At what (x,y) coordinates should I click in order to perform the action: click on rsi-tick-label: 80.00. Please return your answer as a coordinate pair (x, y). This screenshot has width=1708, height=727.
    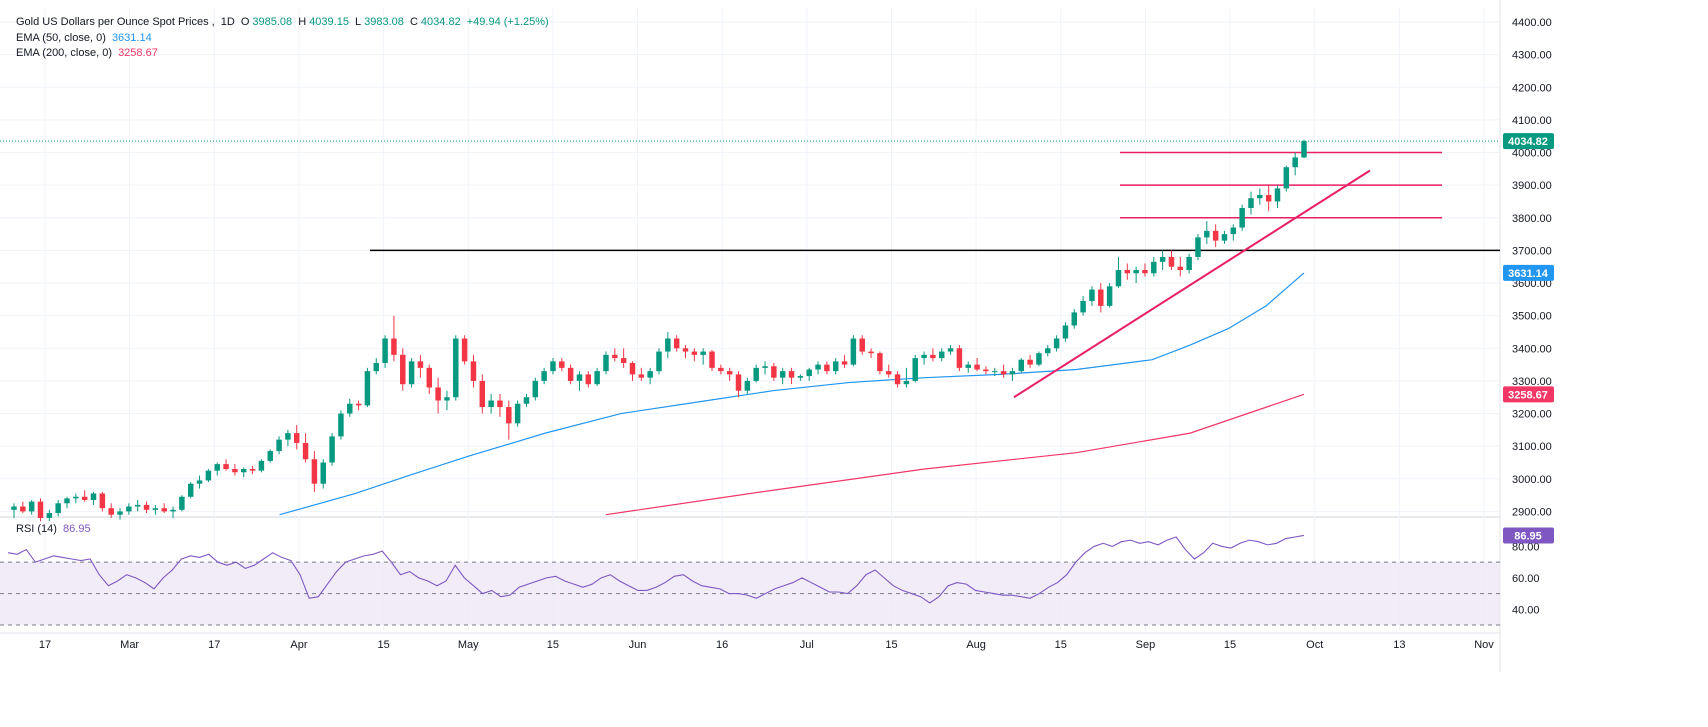
    Looking at the image, I should click on (1526, 547).